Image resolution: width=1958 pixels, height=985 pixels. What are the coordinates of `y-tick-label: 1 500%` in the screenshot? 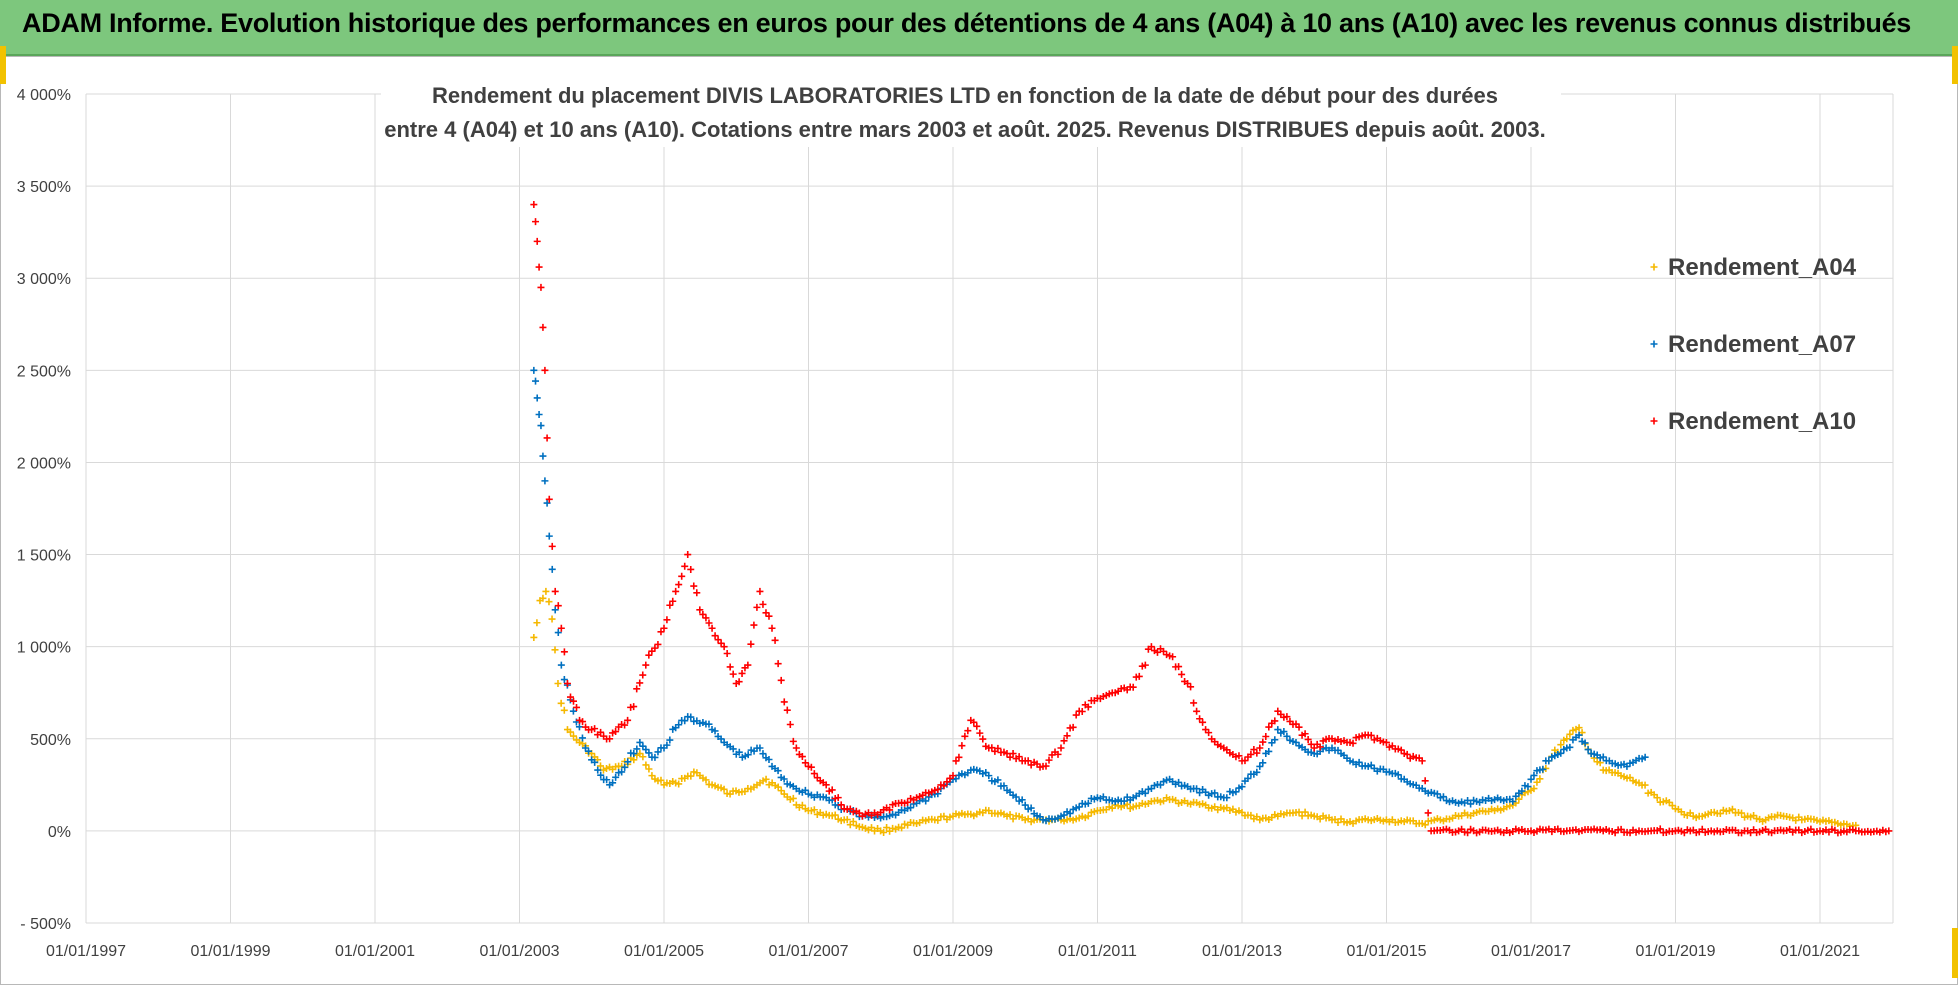 It's located at (44, 556).